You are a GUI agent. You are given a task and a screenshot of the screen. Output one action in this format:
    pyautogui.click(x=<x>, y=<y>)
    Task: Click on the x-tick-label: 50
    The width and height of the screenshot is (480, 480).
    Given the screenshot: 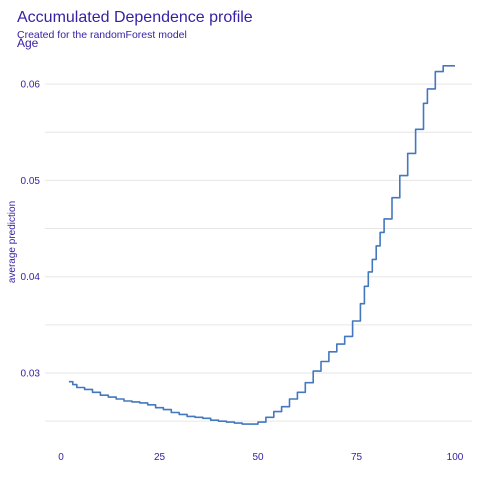 What is the action you would take?
    pyautogui.click(x=258, y=457)
    